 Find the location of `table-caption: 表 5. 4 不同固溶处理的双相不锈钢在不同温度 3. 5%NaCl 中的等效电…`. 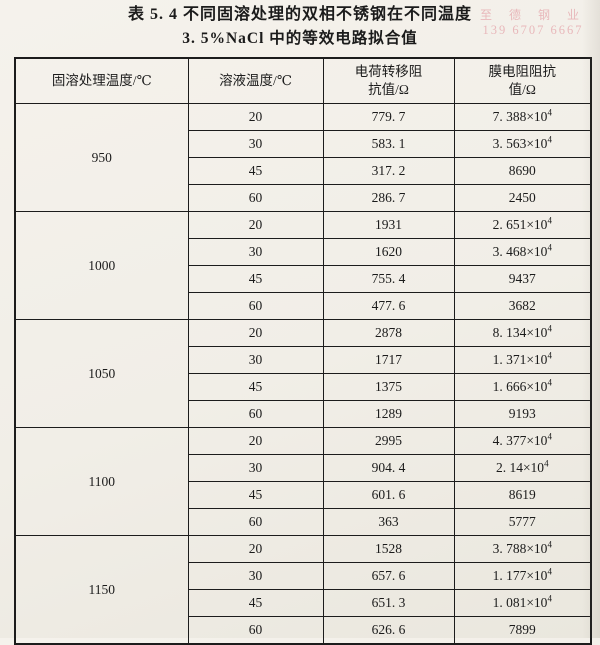

table-caption: 表 5. 4 不同固溶处理的双相不锈钢在不同温度 3. 5%NaCl 中的等效电… is located at coordinates (300, 25).